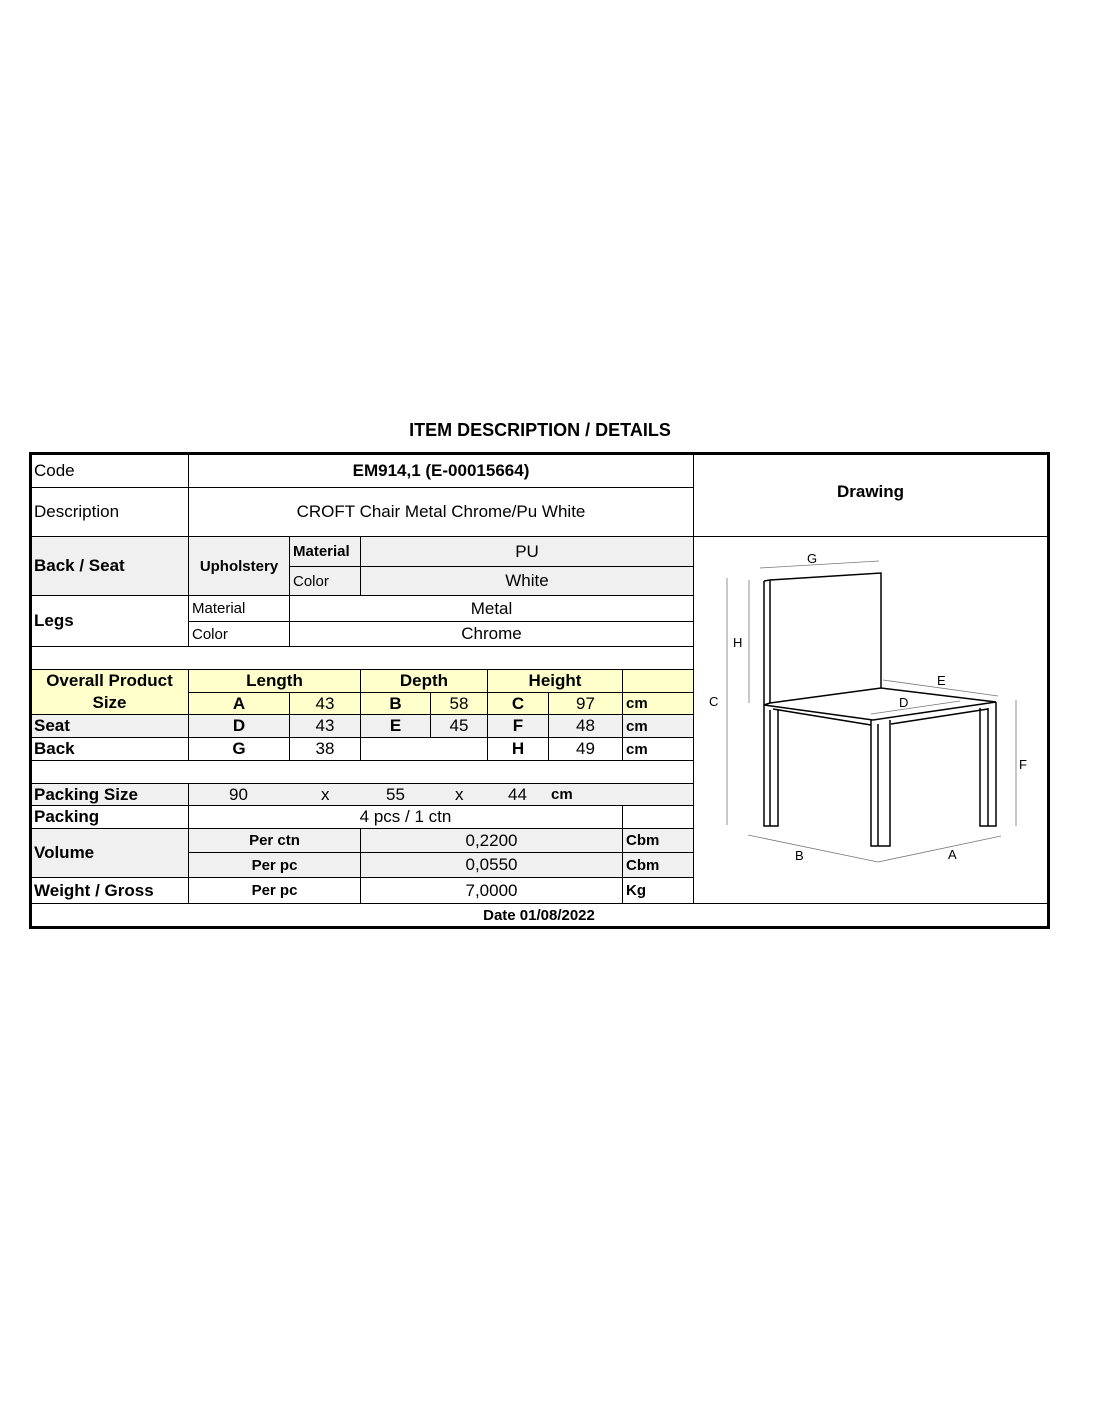 Image resolution: width=1100 pixels, height=1422 pixels. Describe the element at coordinates (658, 890) in the screenshot. I see `weight-unit: Kg` at that location.